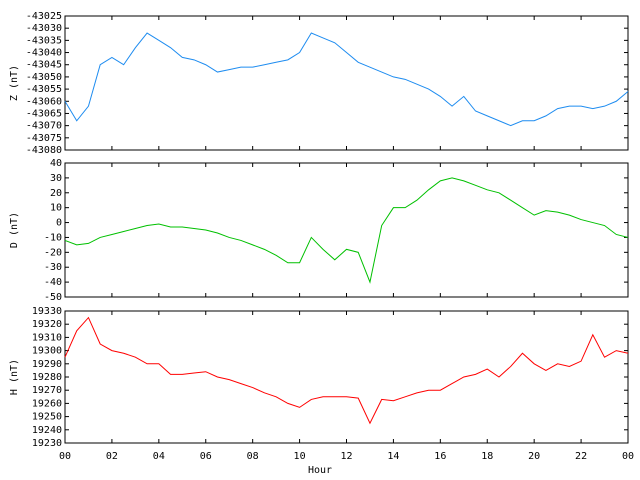  What do you see at coordinates (44, 16) in the screenshot?
I see `y-tick-label: -43025` at bounding box center [44, 16].